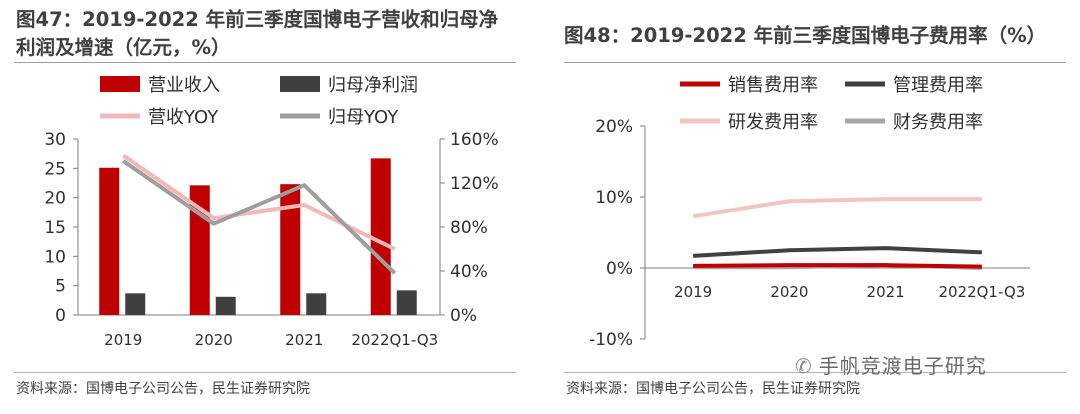 The image size is (1080, 414). I want to click on right-title-rule, so click(815, 62).